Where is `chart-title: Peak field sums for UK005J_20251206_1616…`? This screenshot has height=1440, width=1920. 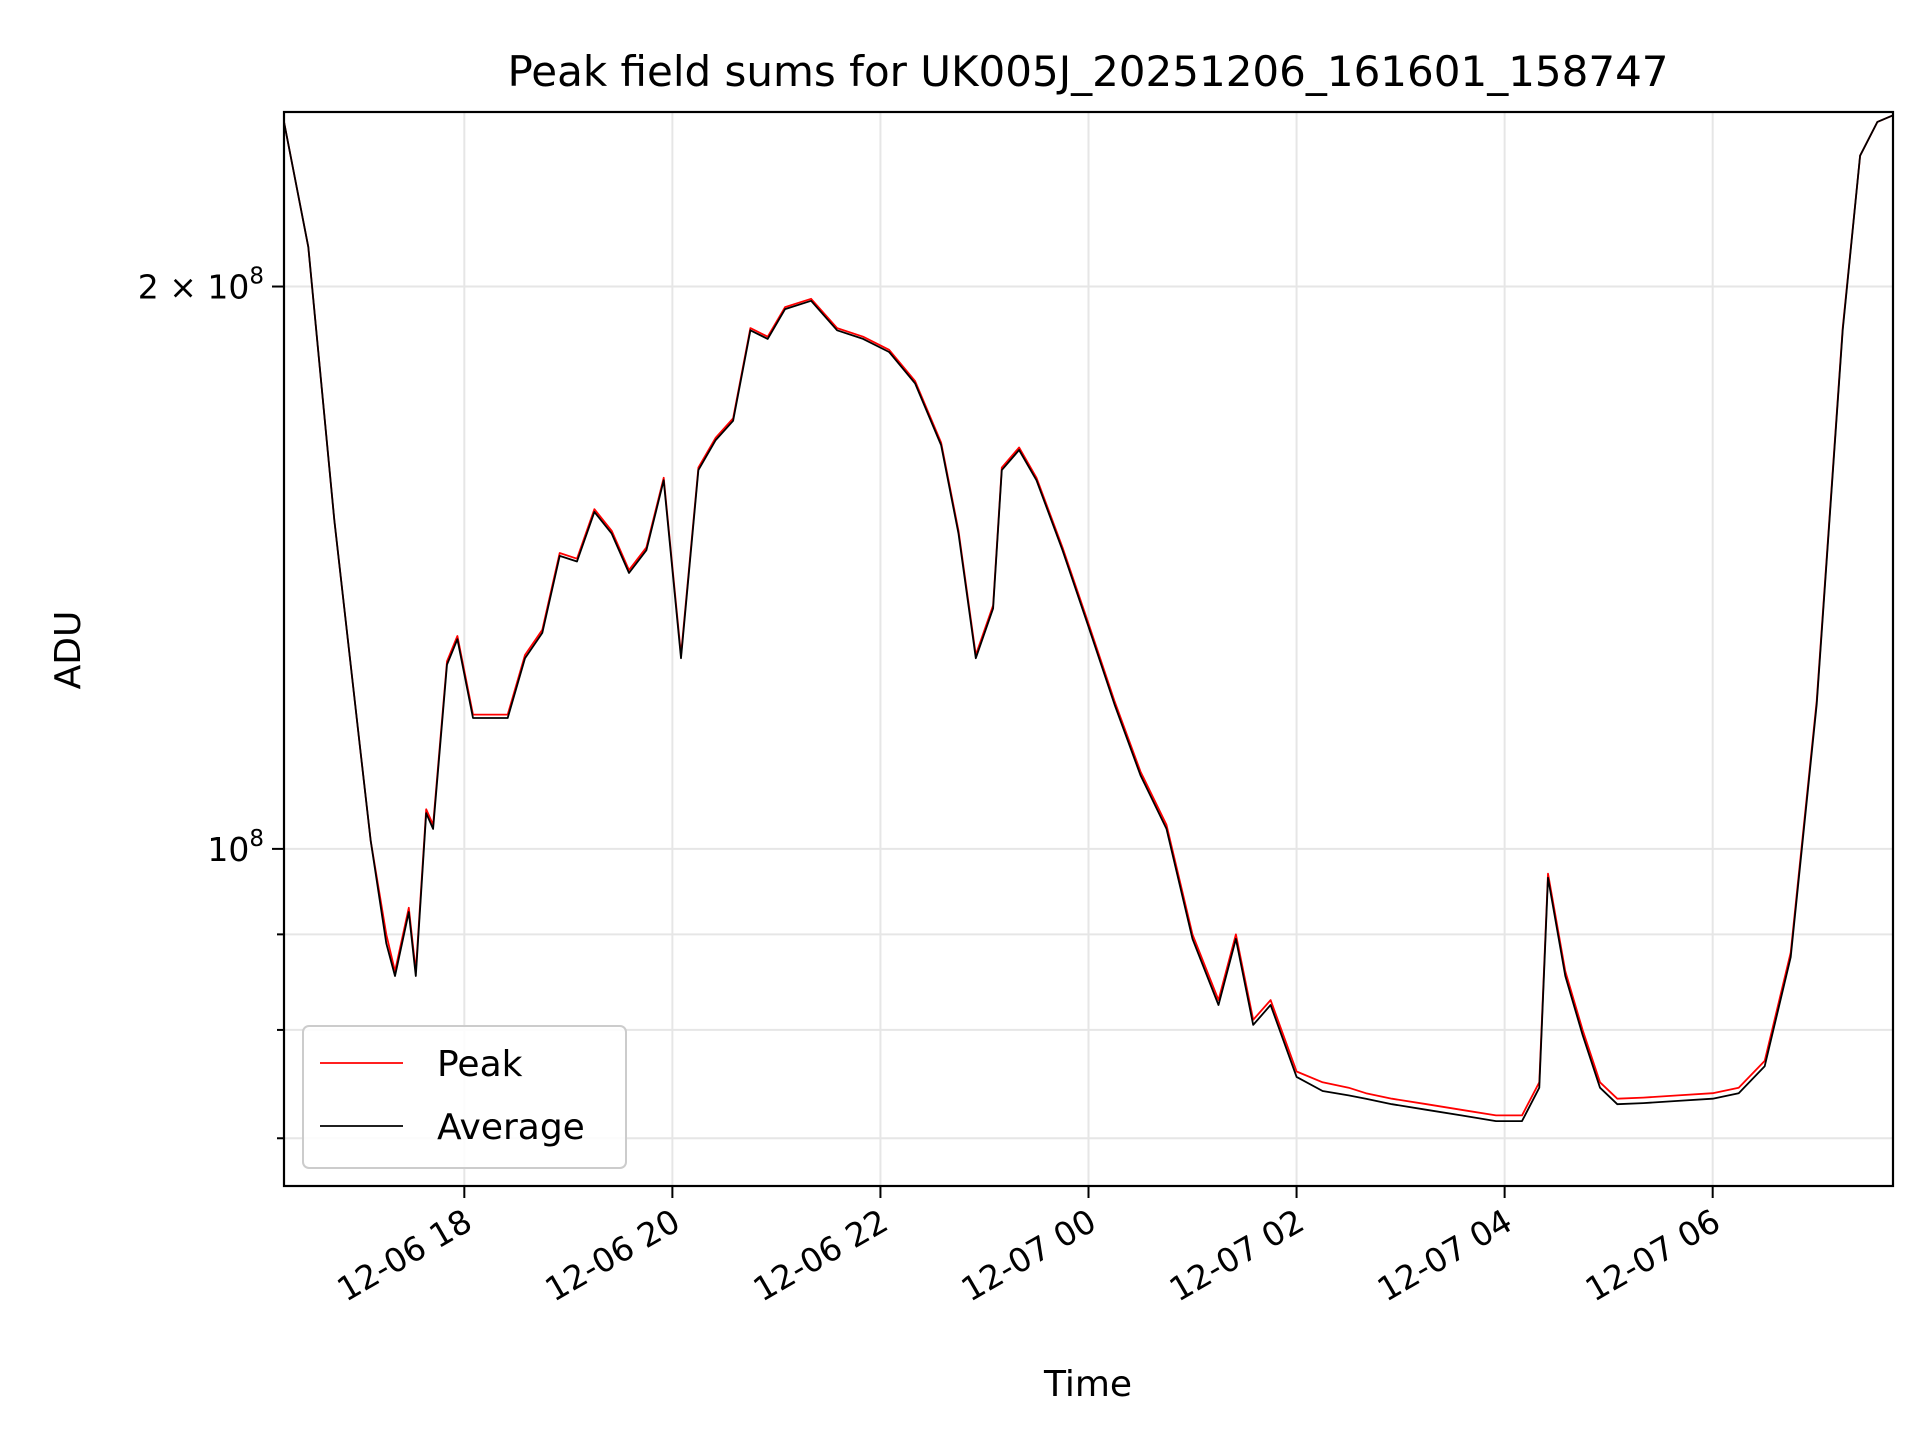 chart-title: Peak field sums for UK005J_20251206_1616… is located at coordinates (1087, 71).